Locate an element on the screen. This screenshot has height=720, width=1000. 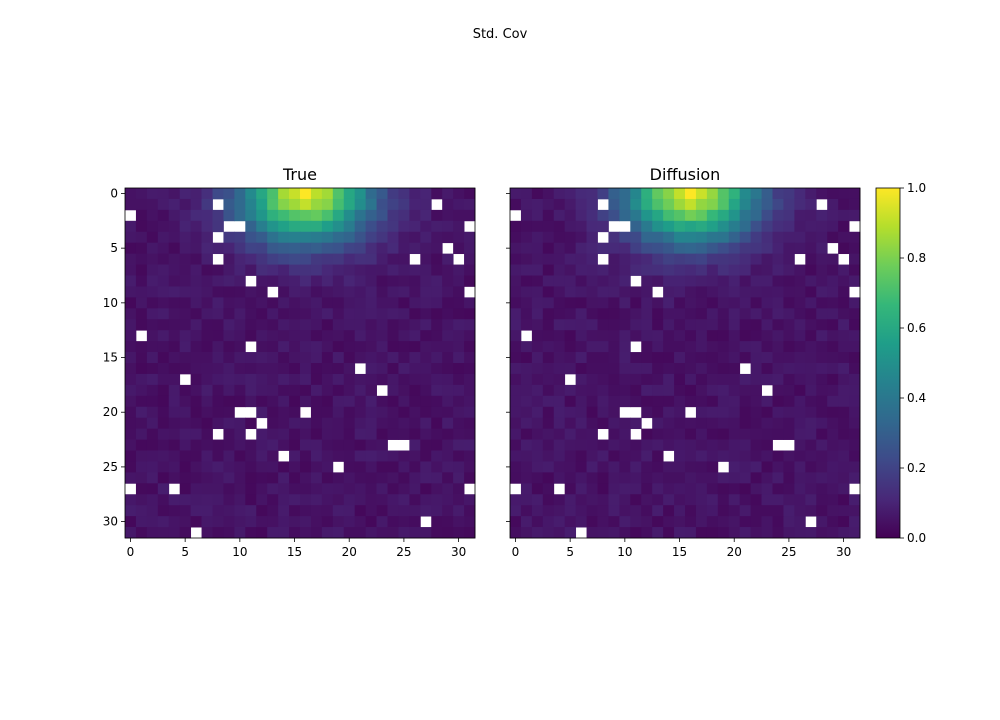
colorbar-tick-label: 0.8 is located at coordinates (916, 258).